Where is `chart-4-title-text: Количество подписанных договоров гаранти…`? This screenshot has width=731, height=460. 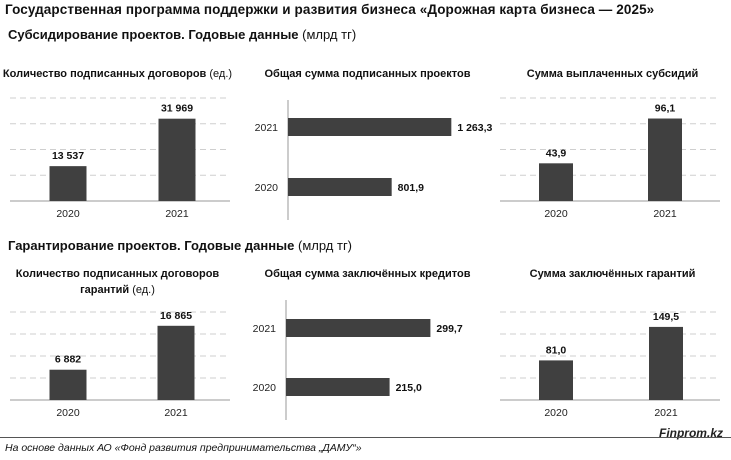 chart-4-title-text: Количество подписанных договоров гаранти… is located at coordinates (117, 282).